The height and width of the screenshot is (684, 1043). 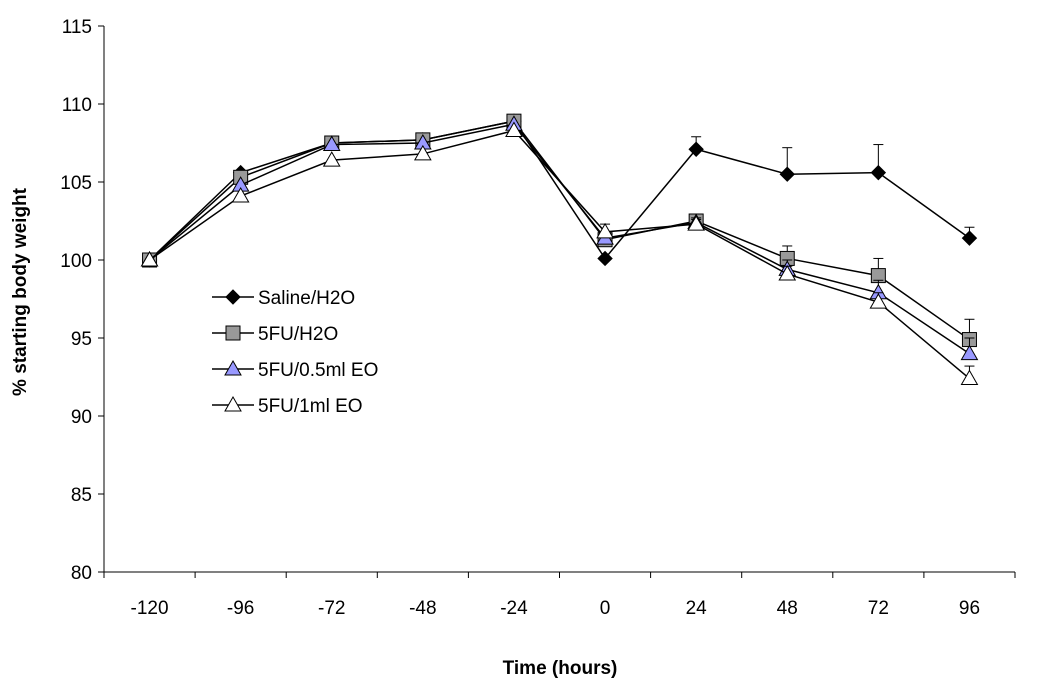 What do you see at coordinates (81, 417) in the screenshot?
I see `y-tick-label: 90` at bounding box center [81, 417].